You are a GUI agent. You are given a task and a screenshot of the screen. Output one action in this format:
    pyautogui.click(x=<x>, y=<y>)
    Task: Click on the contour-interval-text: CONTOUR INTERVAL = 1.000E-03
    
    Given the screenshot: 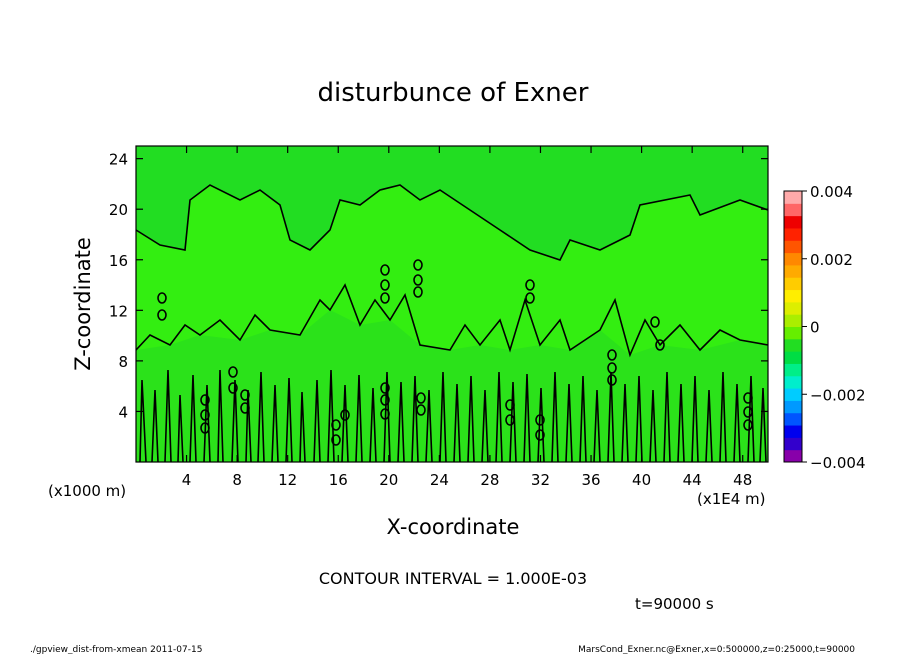 What is the action you would take?
    pyautogui.click(x=453, y=578)
    